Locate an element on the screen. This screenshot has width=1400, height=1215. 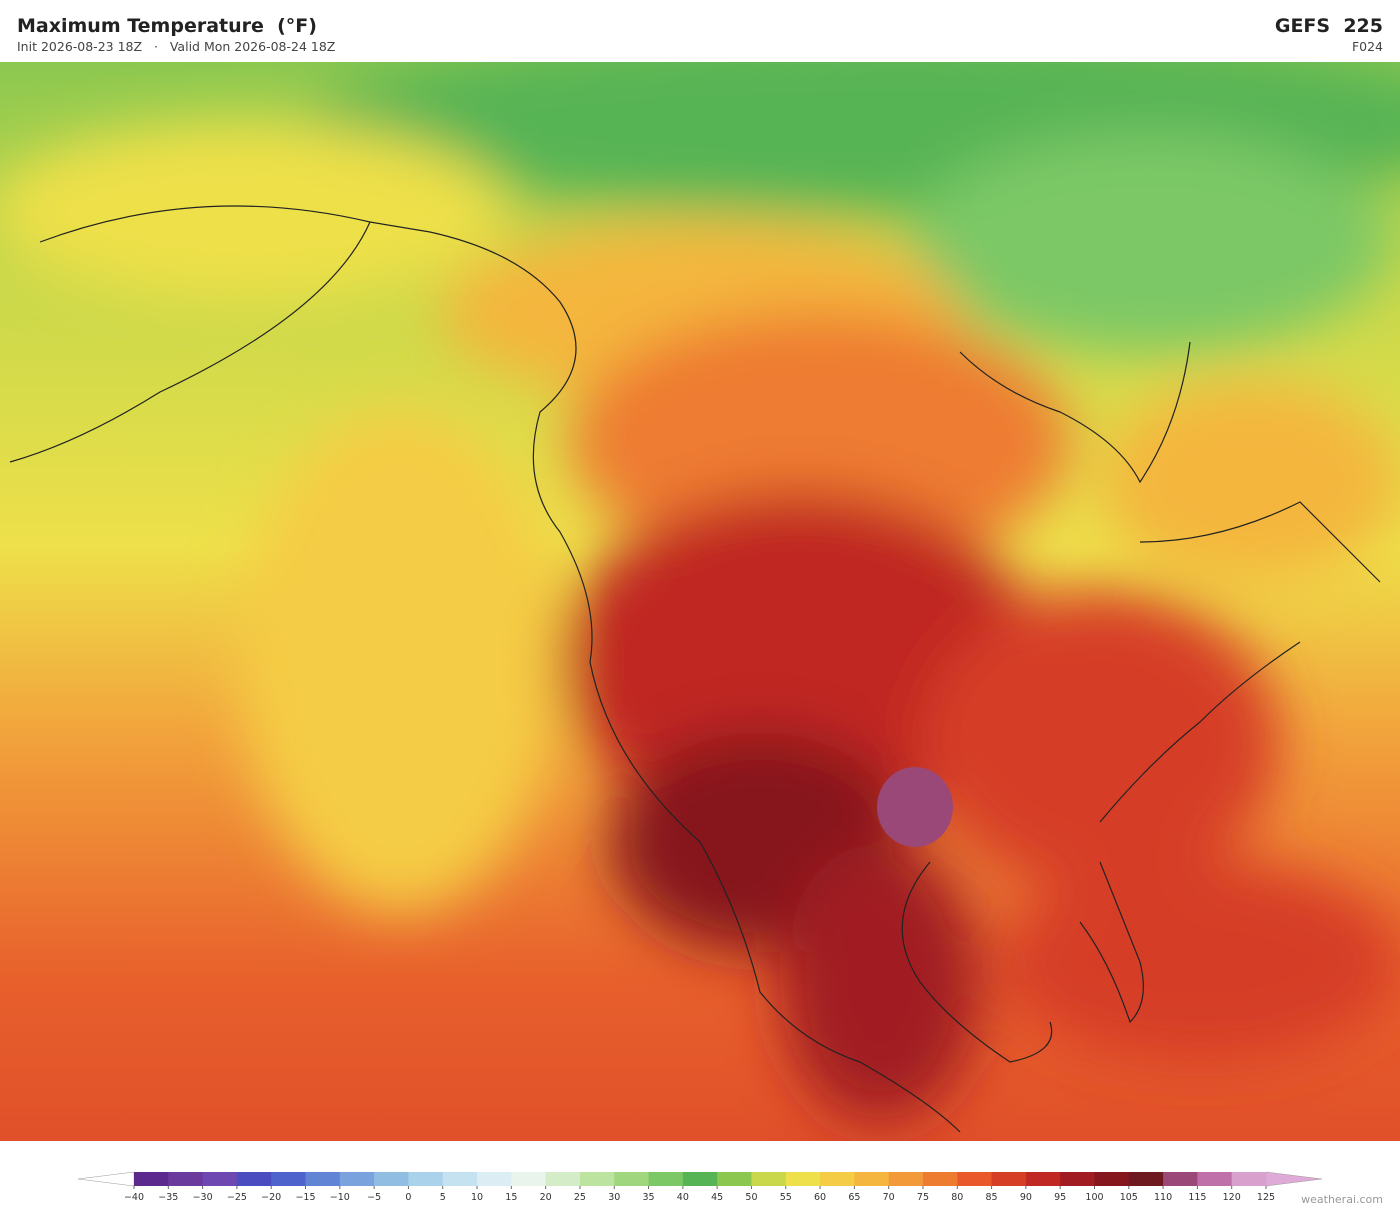
colorbar-tick-label: 20 is located at coordinates (546, 1197).